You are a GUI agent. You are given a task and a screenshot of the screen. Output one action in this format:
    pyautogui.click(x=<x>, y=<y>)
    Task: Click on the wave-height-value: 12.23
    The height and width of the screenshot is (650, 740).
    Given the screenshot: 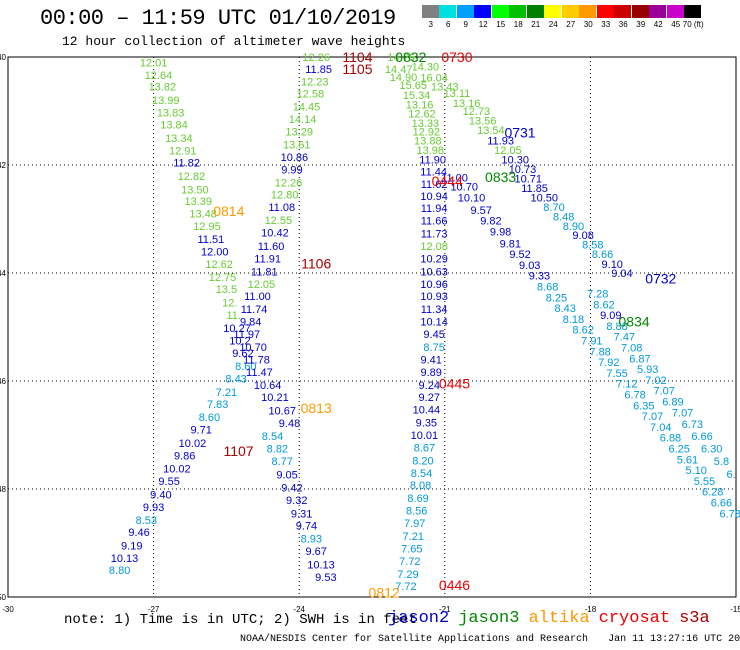 What is the action you would take?
    pyautogui.click(x=315, y=82)
    